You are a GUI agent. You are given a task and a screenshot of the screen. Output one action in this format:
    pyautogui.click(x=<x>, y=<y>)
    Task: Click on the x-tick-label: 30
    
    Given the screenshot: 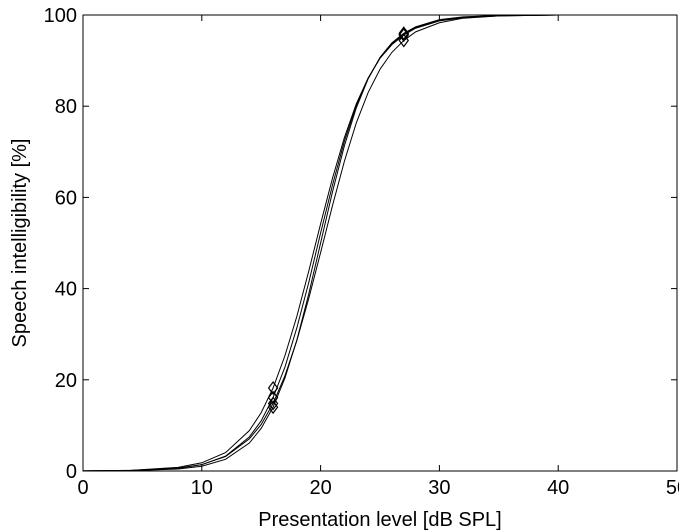 What is the action you would take?
    pyautogui.click(x=439, y=488)
    